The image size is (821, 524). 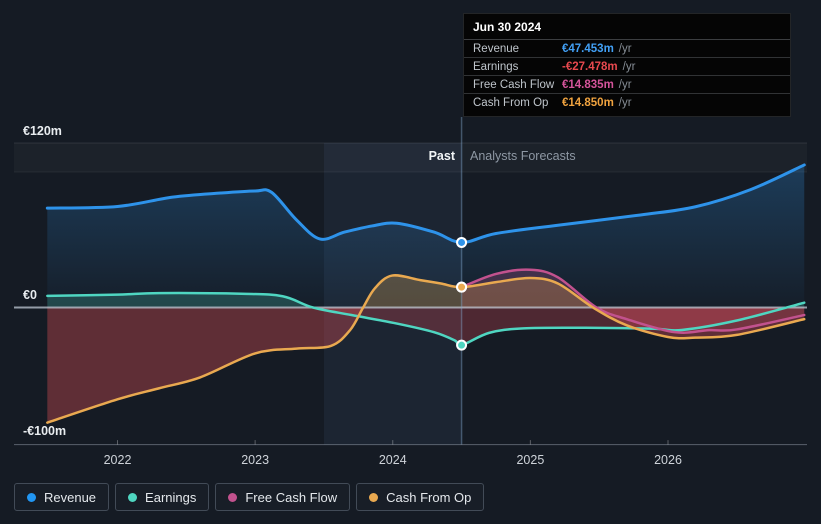 What do you see at coordinates (233, 497) in the screenshot?
I see `free-cash-flow-dot-icon` at bounding box center [233, 497].